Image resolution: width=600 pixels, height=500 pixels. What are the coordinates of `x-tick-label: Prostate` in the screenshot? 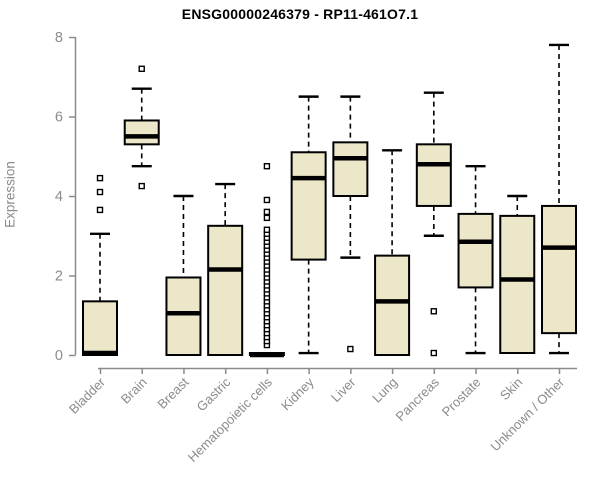 It's located at (461, 397).